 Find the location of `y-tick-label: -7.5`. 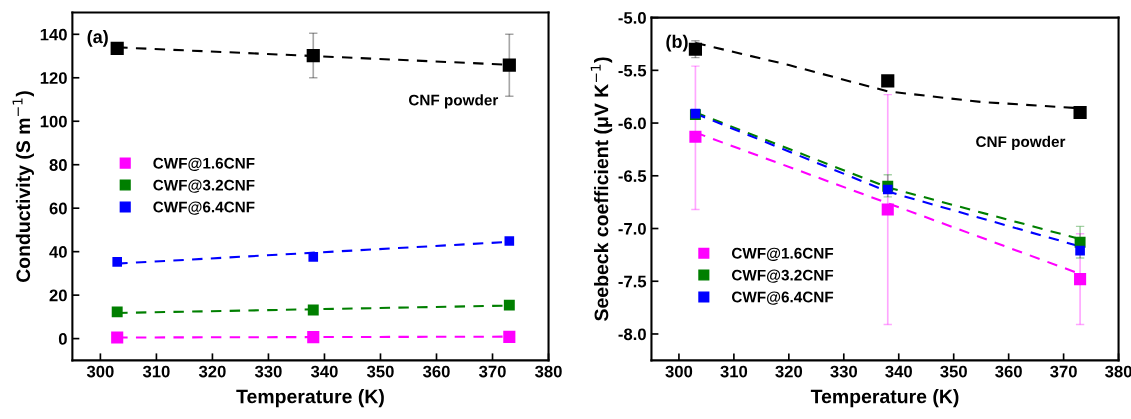

y-tick-label: -7.5 is located at coordinates (632, 281).